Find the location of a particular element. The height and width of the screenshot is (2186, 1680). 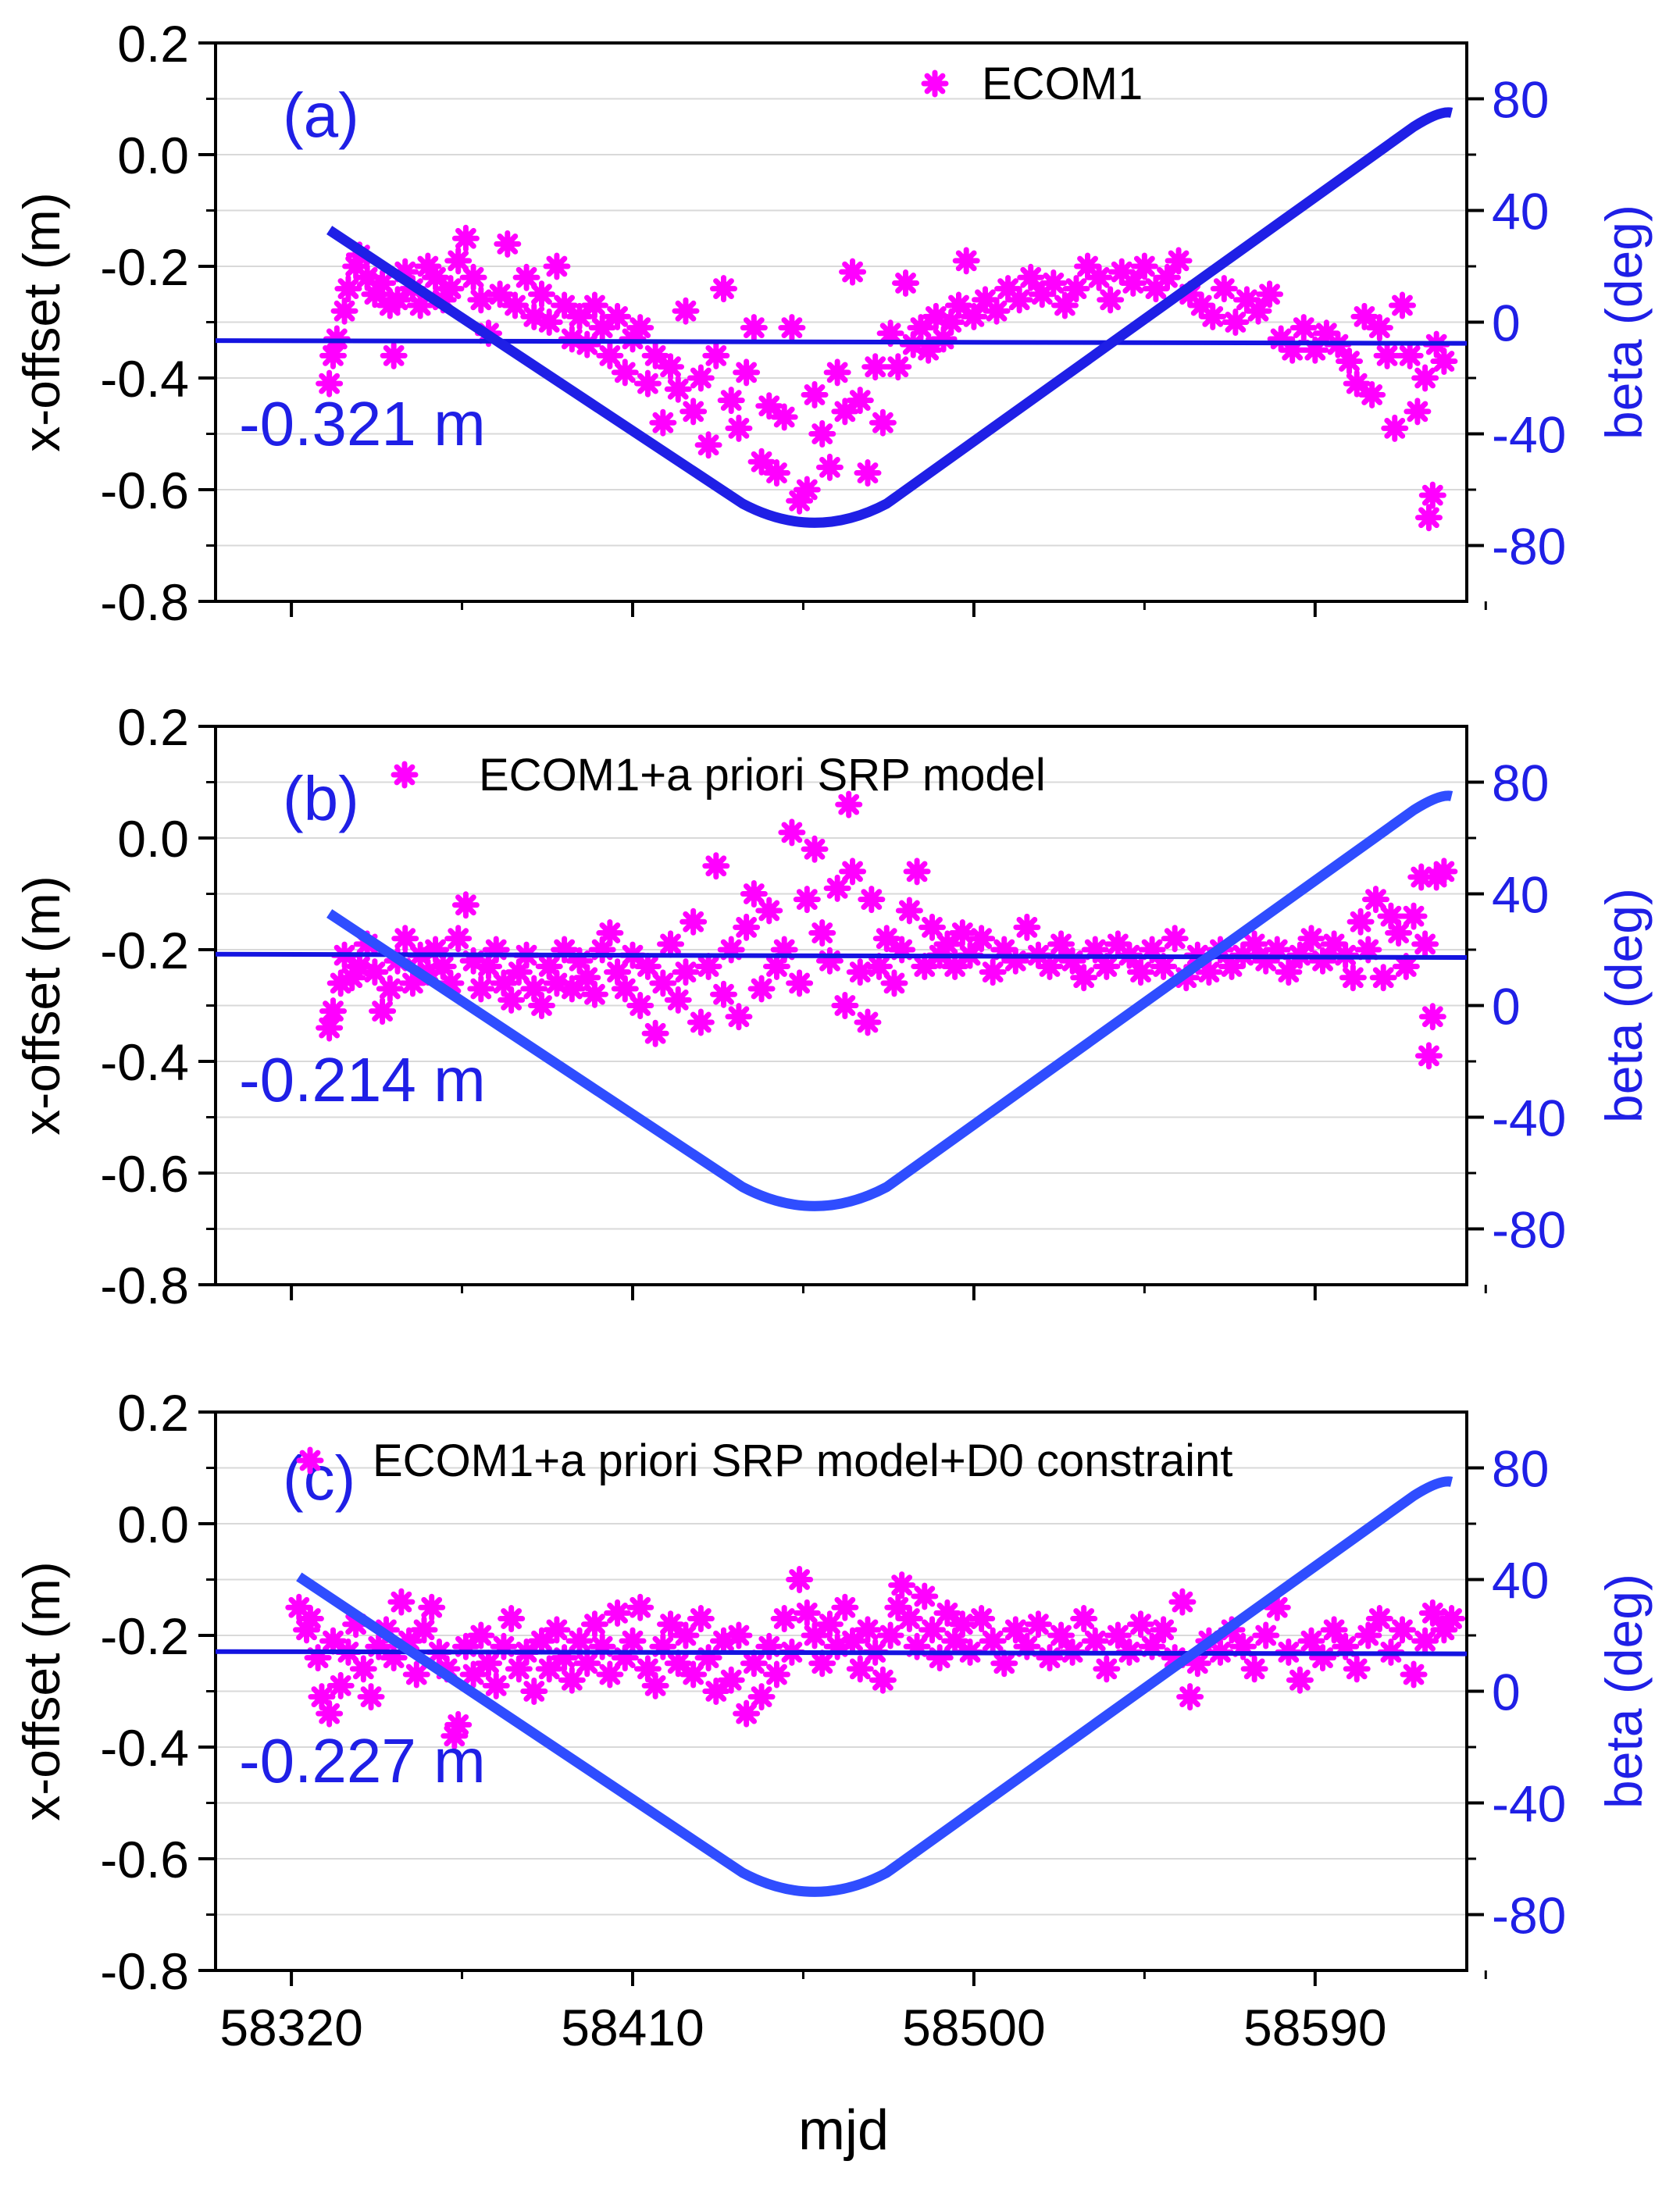

legend-marker is located at coordinates (935, 84).